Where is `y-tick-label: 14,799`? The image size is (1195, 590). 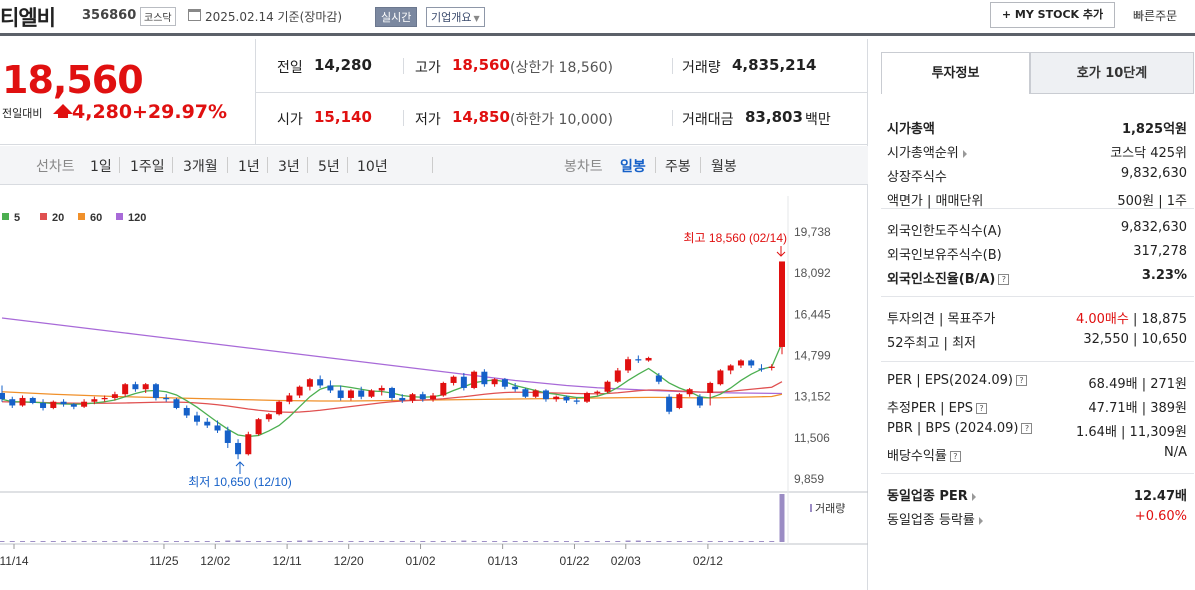 y-tick-label: 14,799 is located at coordinates (812, 355).